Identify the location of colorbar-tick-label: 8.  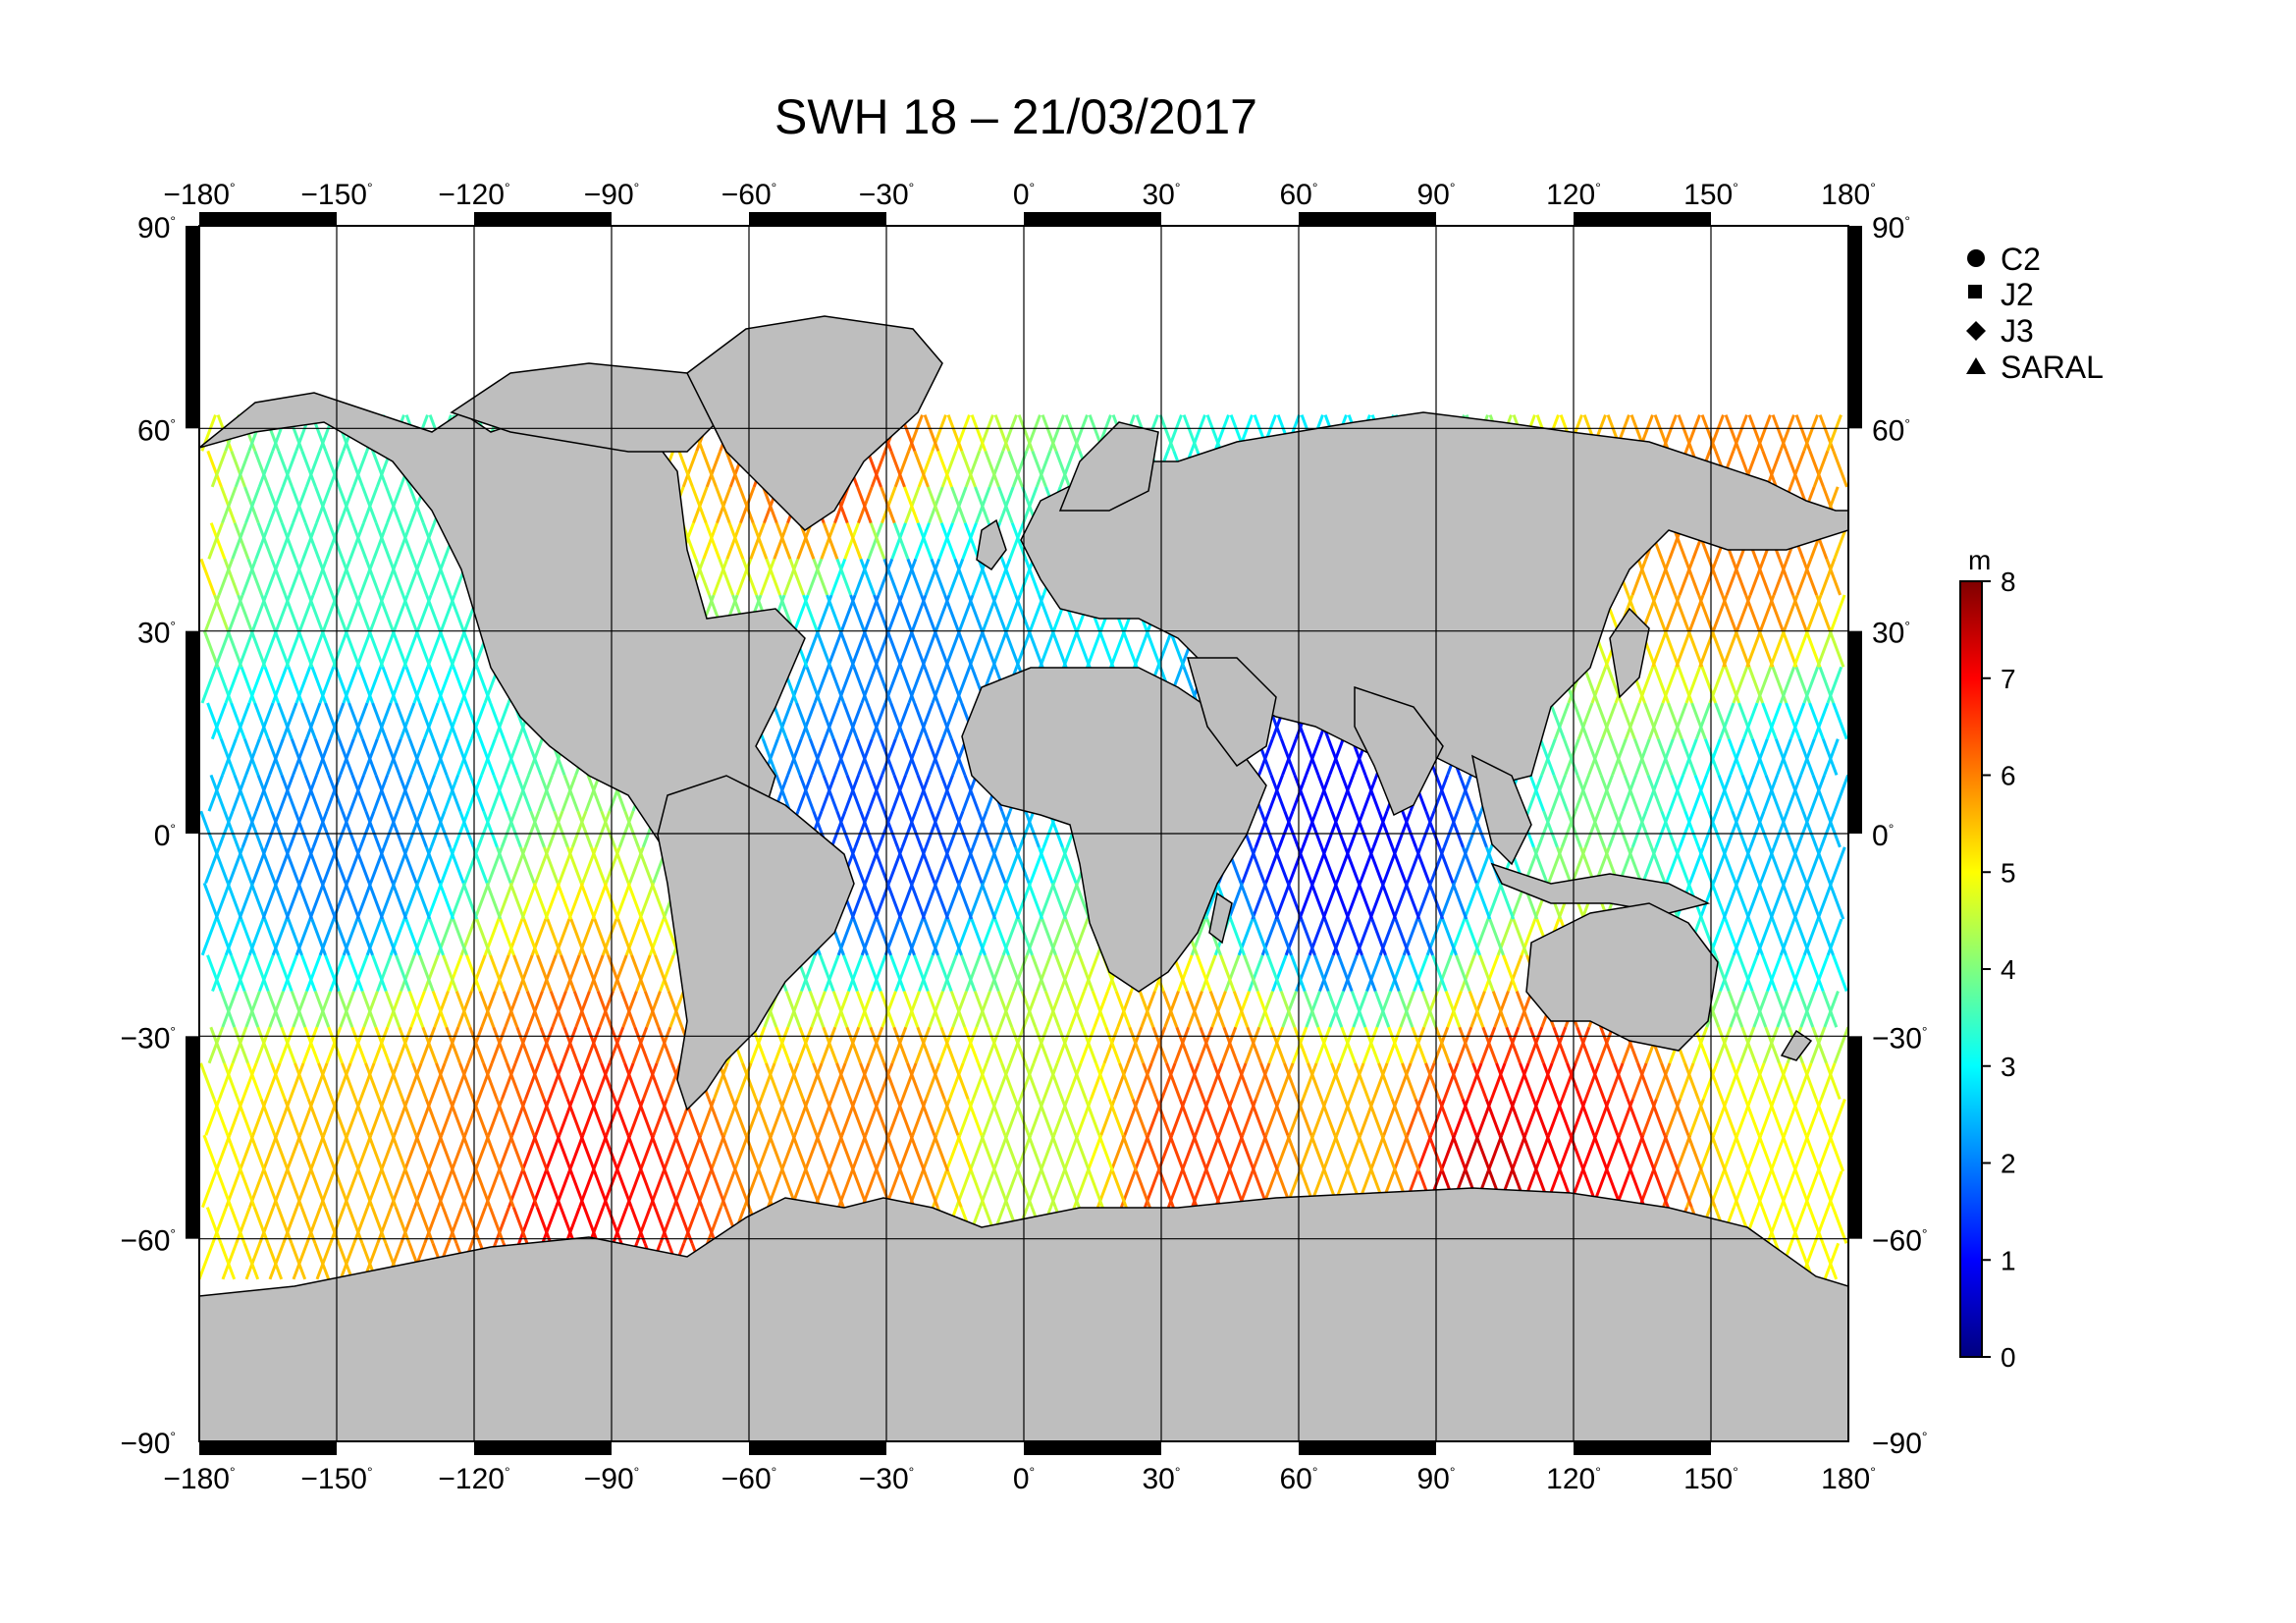
(2008, 582).